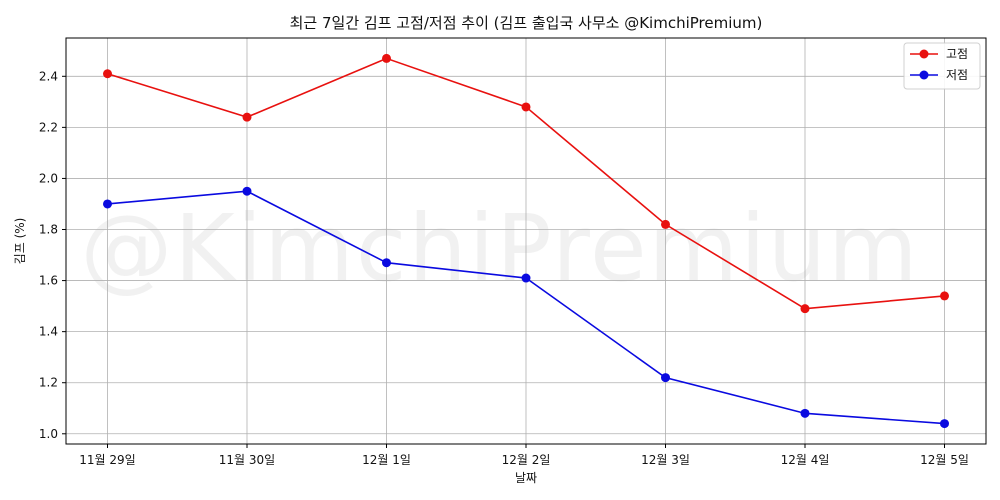 The height and width of the screenshot is (500, 1000). I want to click on y-tick-label: 1.6, so click(48, 281).